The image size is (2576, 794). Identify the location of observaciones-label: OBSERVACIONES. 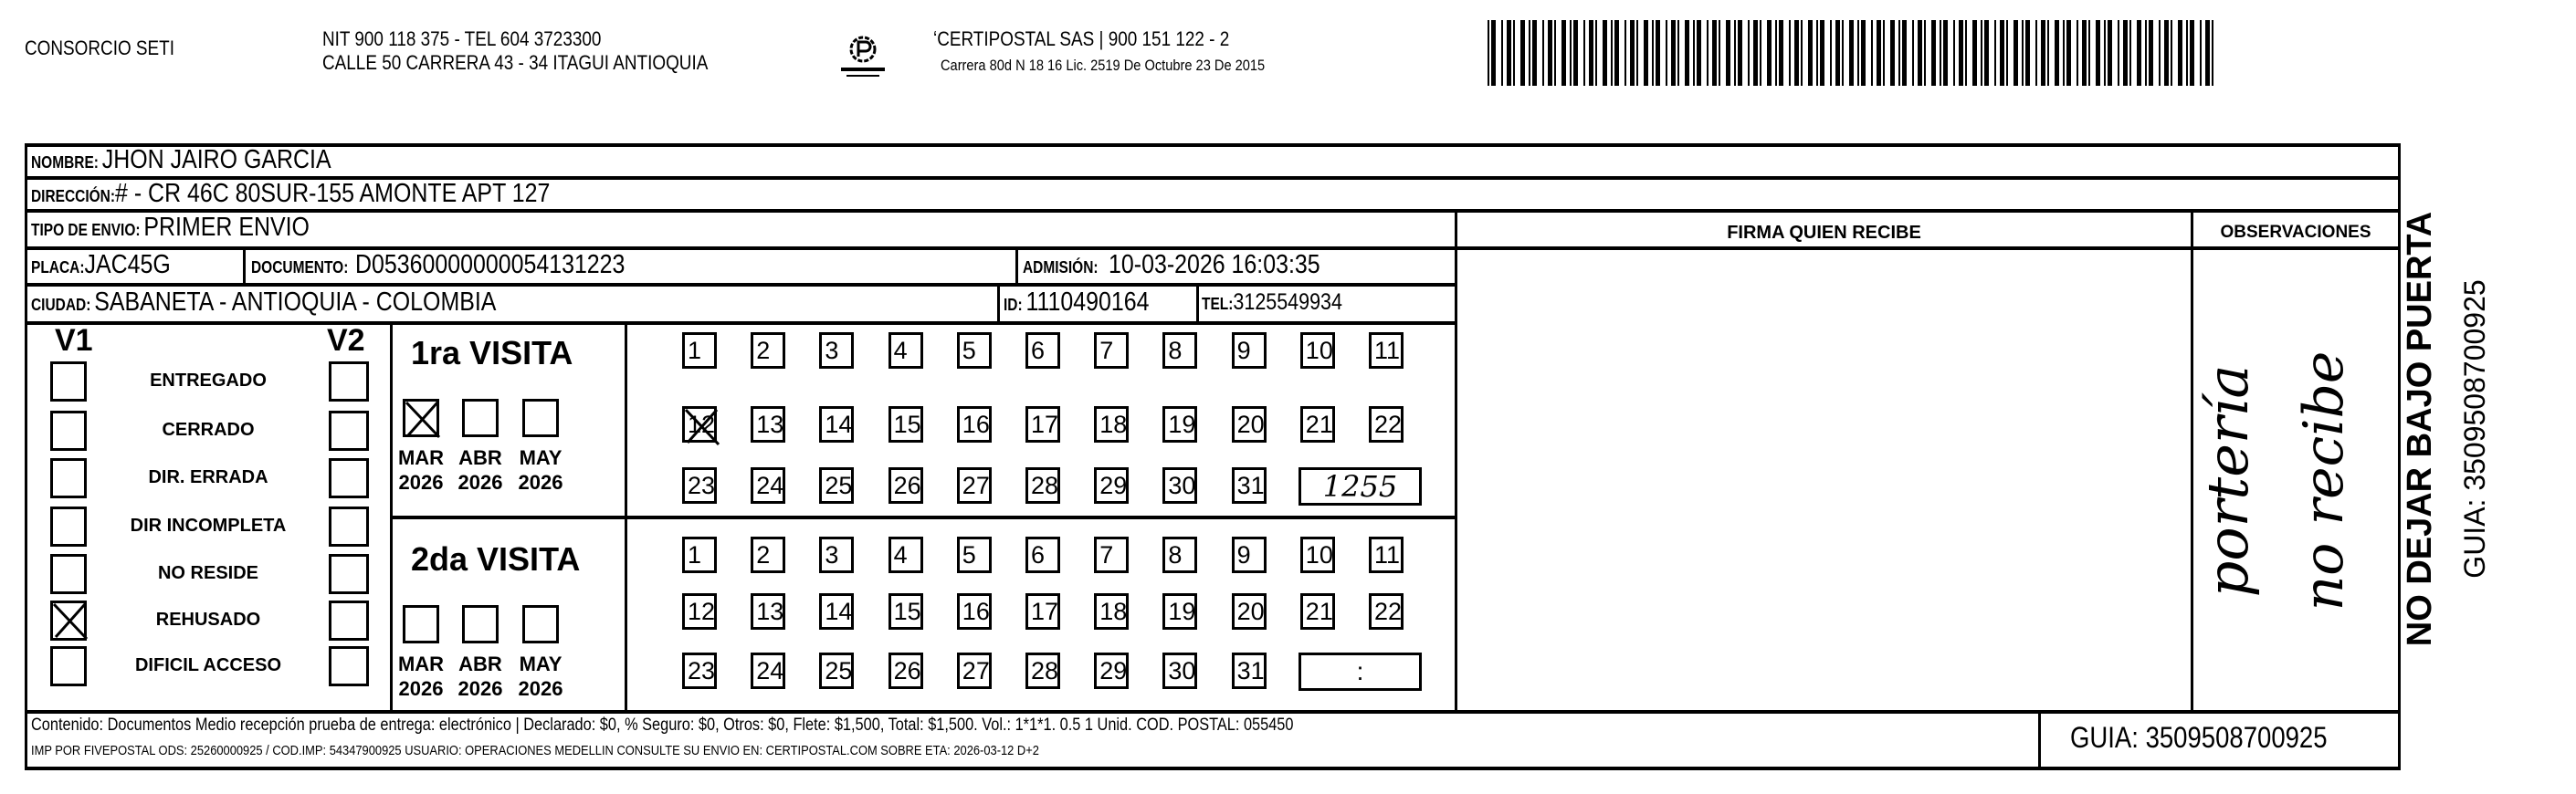
(2295, 232).